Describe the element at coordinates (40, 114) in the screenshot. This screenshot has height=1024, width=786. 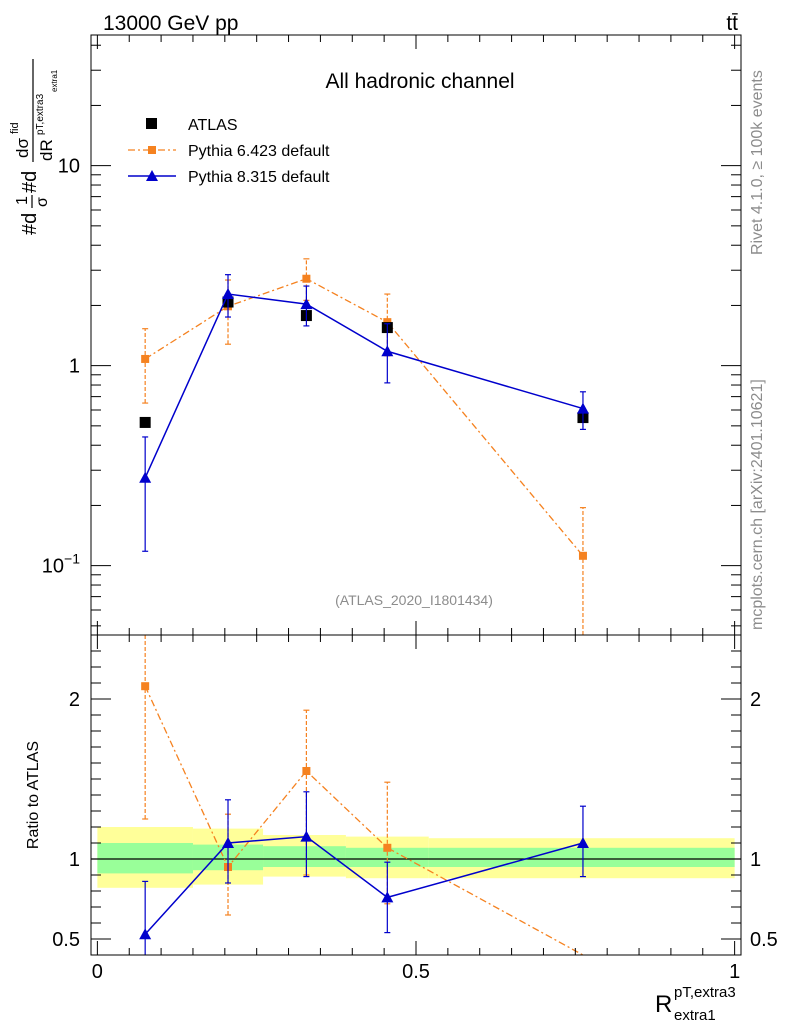
I see `main-ylabel-part-h: pT,extra3` at that location.